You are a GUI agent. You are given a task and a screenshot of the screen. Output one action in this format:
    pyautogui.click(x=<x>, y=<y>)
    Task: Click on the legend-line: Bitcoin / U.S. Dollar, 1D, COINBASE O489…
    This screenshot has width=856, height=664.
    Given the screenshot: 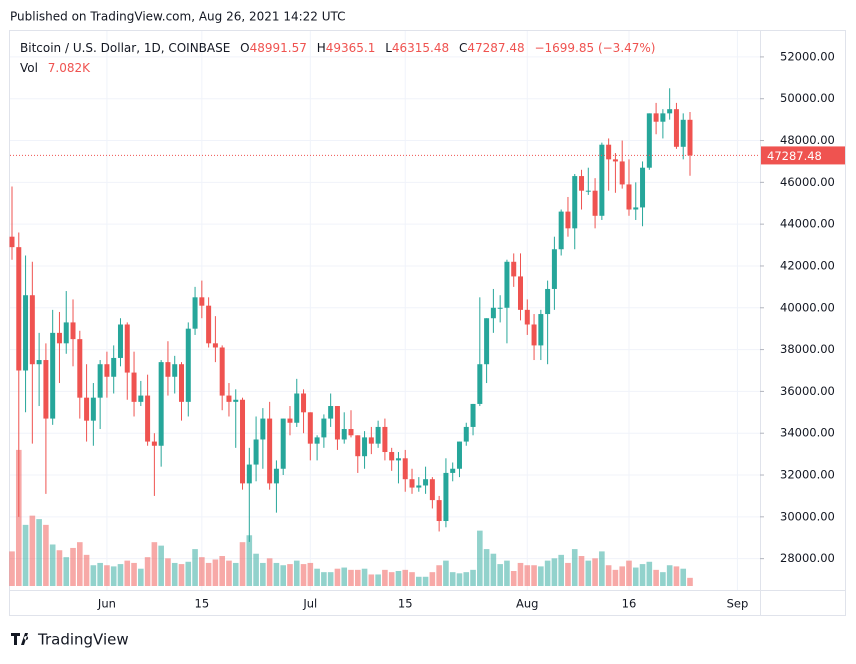 What is the action you would take?
    pyautogui.click(x=337, y=48)
    